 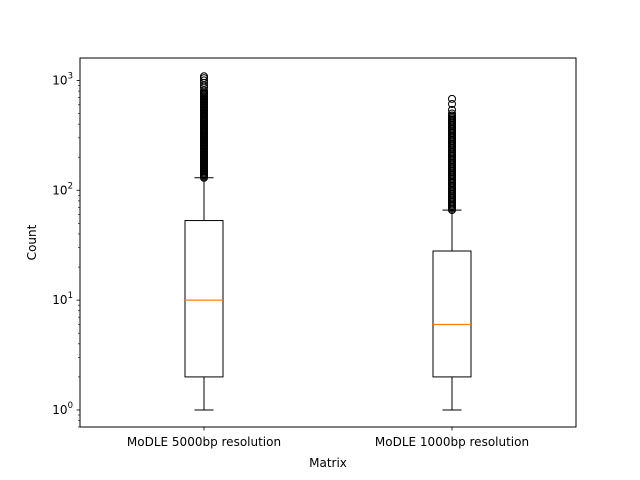 What do you see at coordinates (62, 409) in the screenshot?
I see `y-tick-label: 10⁰` at bounding box center [62, 409].